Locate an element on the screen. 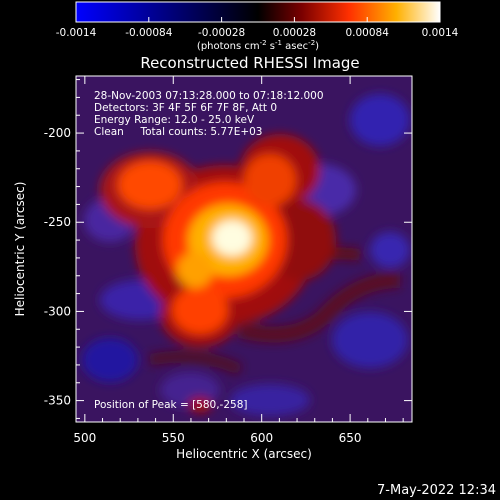  colorbar-frame is located at coordinates (258, 12).